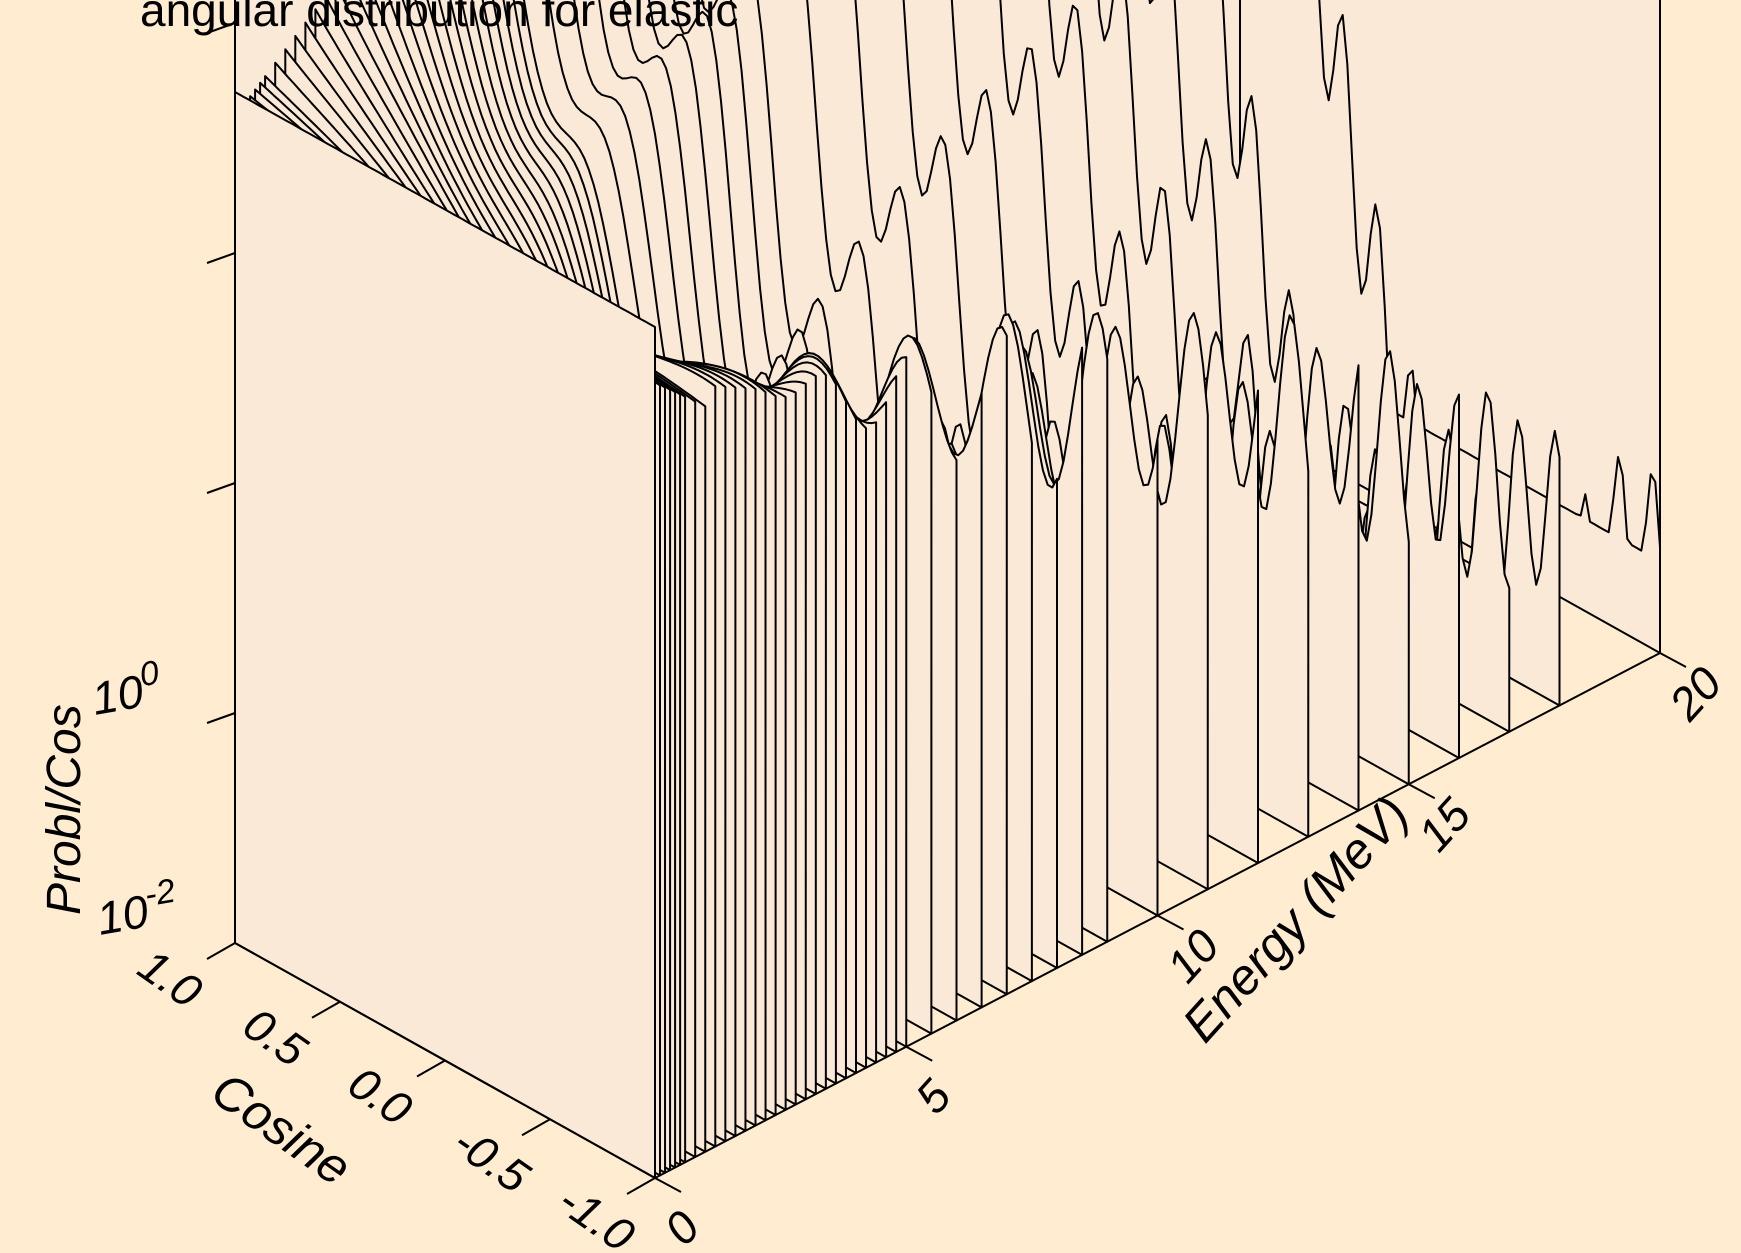 This screenshot has width=1741, height=1253. Describe the element at coordinates (596, 1213) in the screenshot. I see `x-tick-label: -1.0` at that location.